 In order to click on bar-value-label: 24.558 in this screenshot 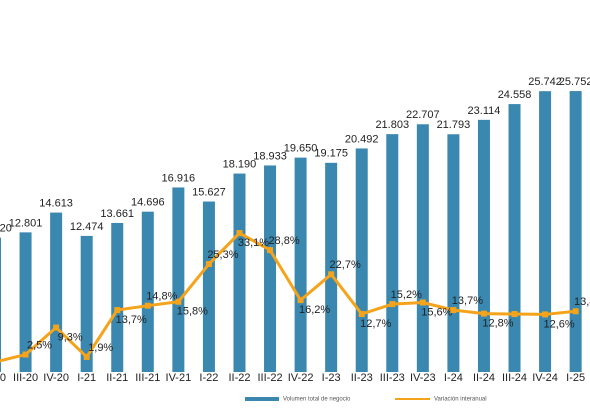, I will do `click(515, 95)`.